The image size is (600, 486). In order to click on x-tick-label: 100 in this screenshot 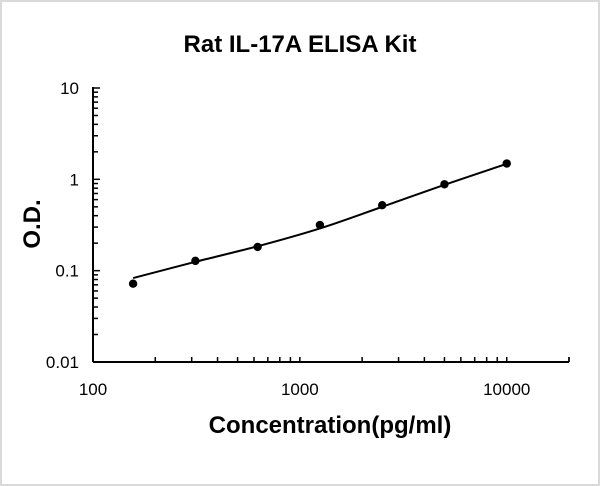, I will do `click(93, 389)`.